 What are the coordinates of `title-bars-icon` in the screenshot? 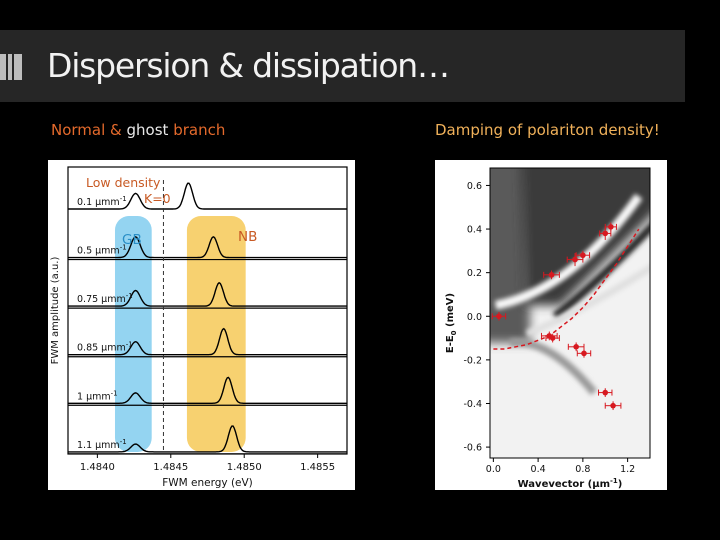 It's located at (11, 67).